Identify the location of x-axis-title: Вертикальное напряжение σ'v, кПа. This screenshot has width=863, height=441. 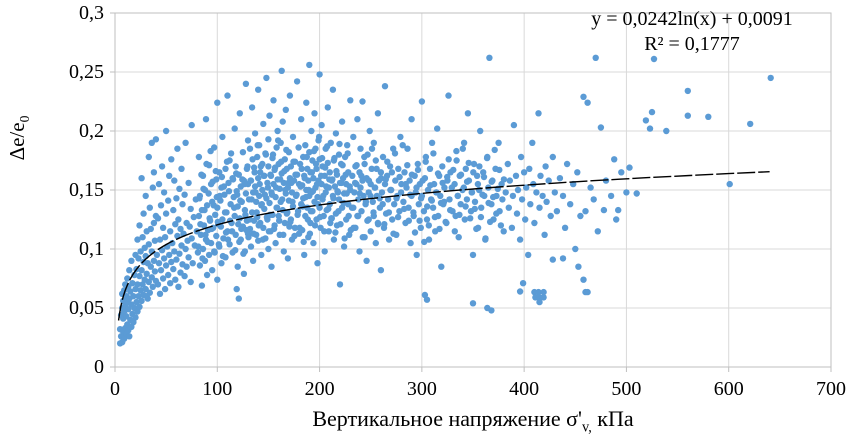
(473, 421).